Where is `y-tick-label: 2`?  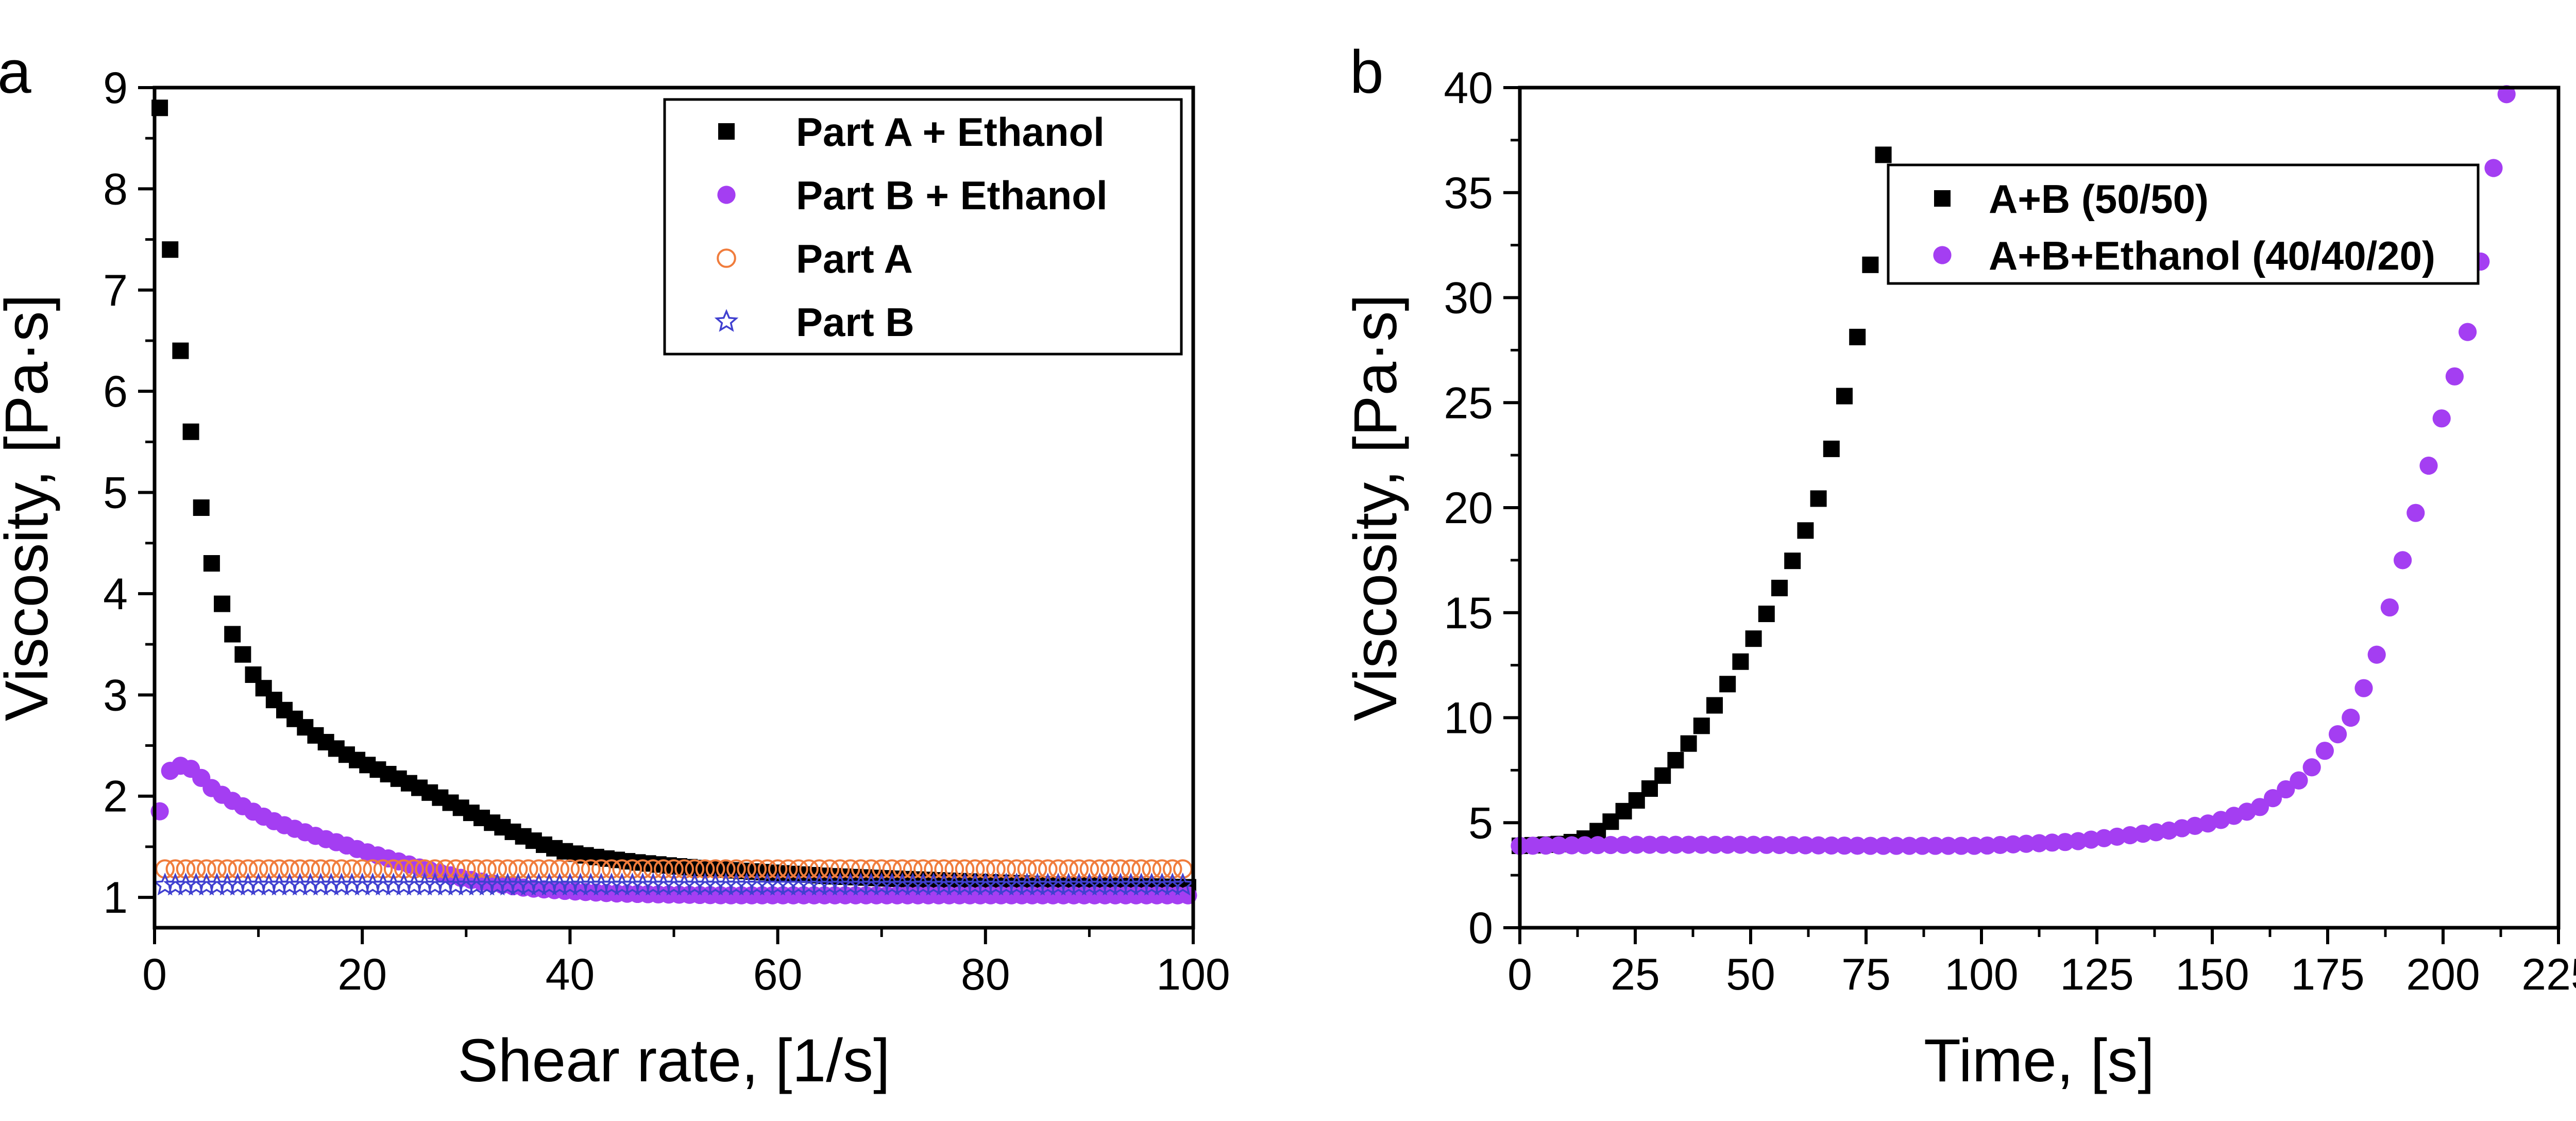 y-tick-label: 2 is located at coordinates (115, 797).